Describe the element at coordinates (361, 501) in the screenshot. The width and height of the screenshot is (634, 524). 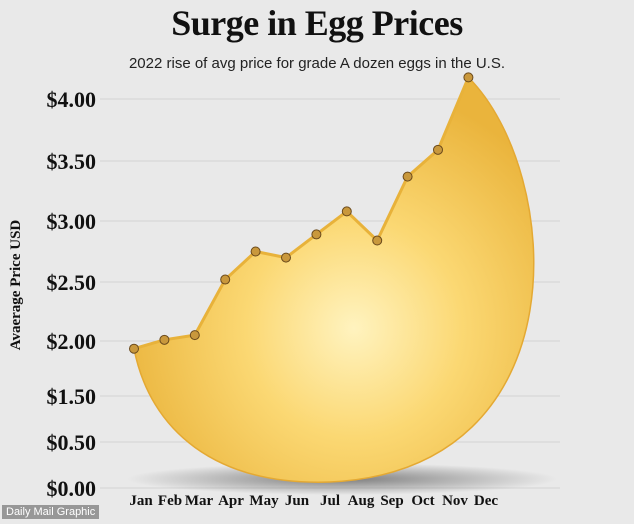
I see `x-tick-label: Aug` at that location.